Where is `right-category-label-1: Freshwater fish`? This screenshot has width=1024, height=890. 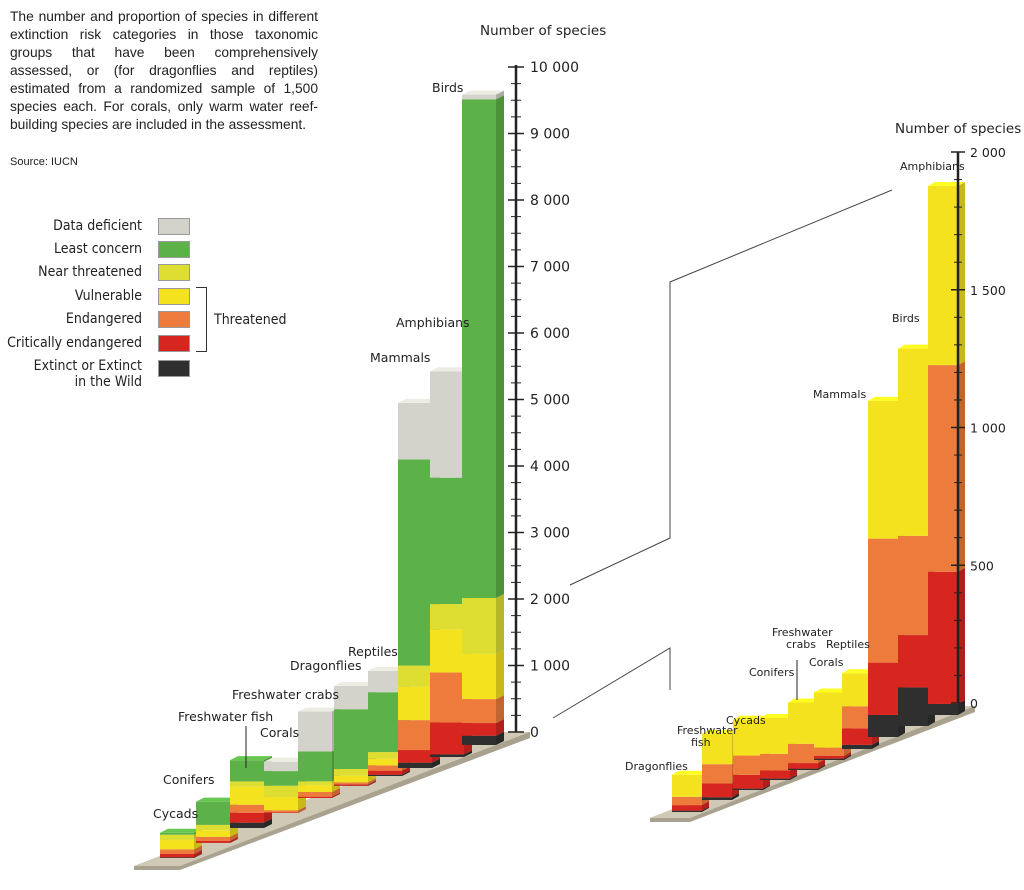 right-category-label-1: Freshwater fish is located at coordinates (707, 736).